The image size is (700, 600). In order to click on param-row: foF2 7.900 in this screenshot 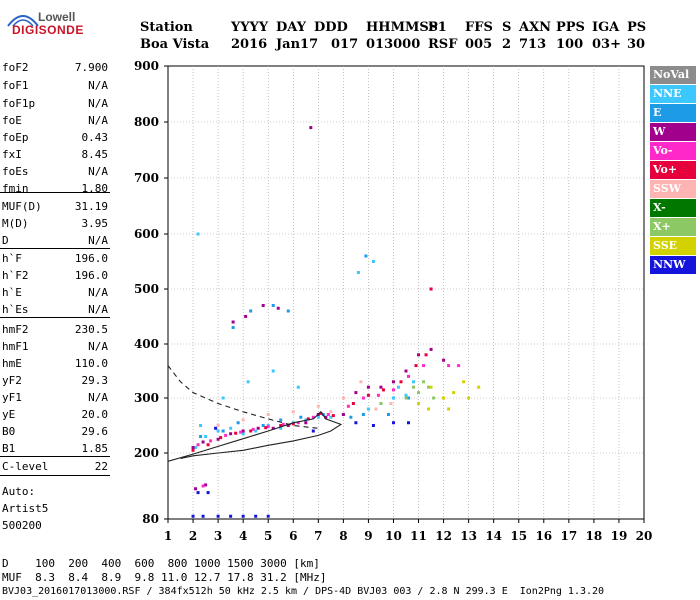, I will do `click(55, 69)`.